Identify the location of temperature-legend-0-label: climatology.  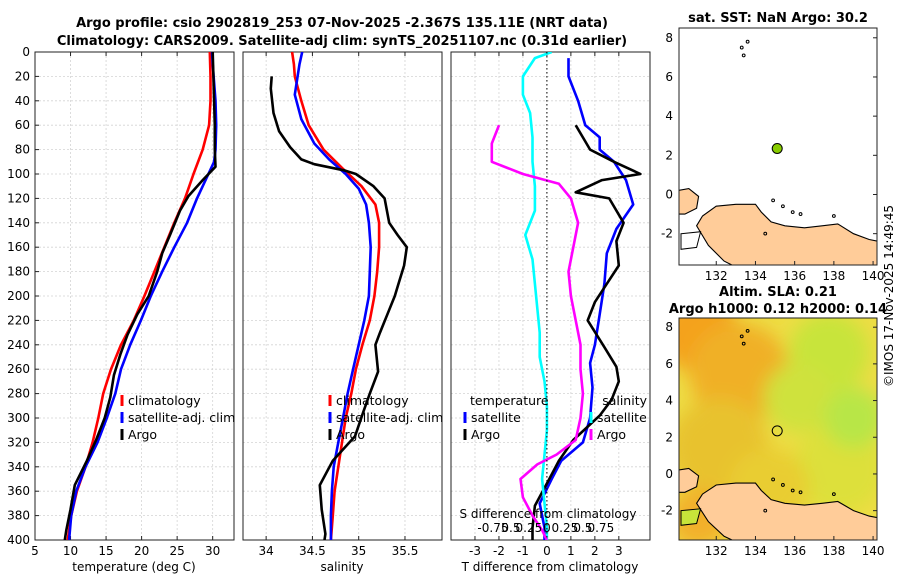
(164, 400).